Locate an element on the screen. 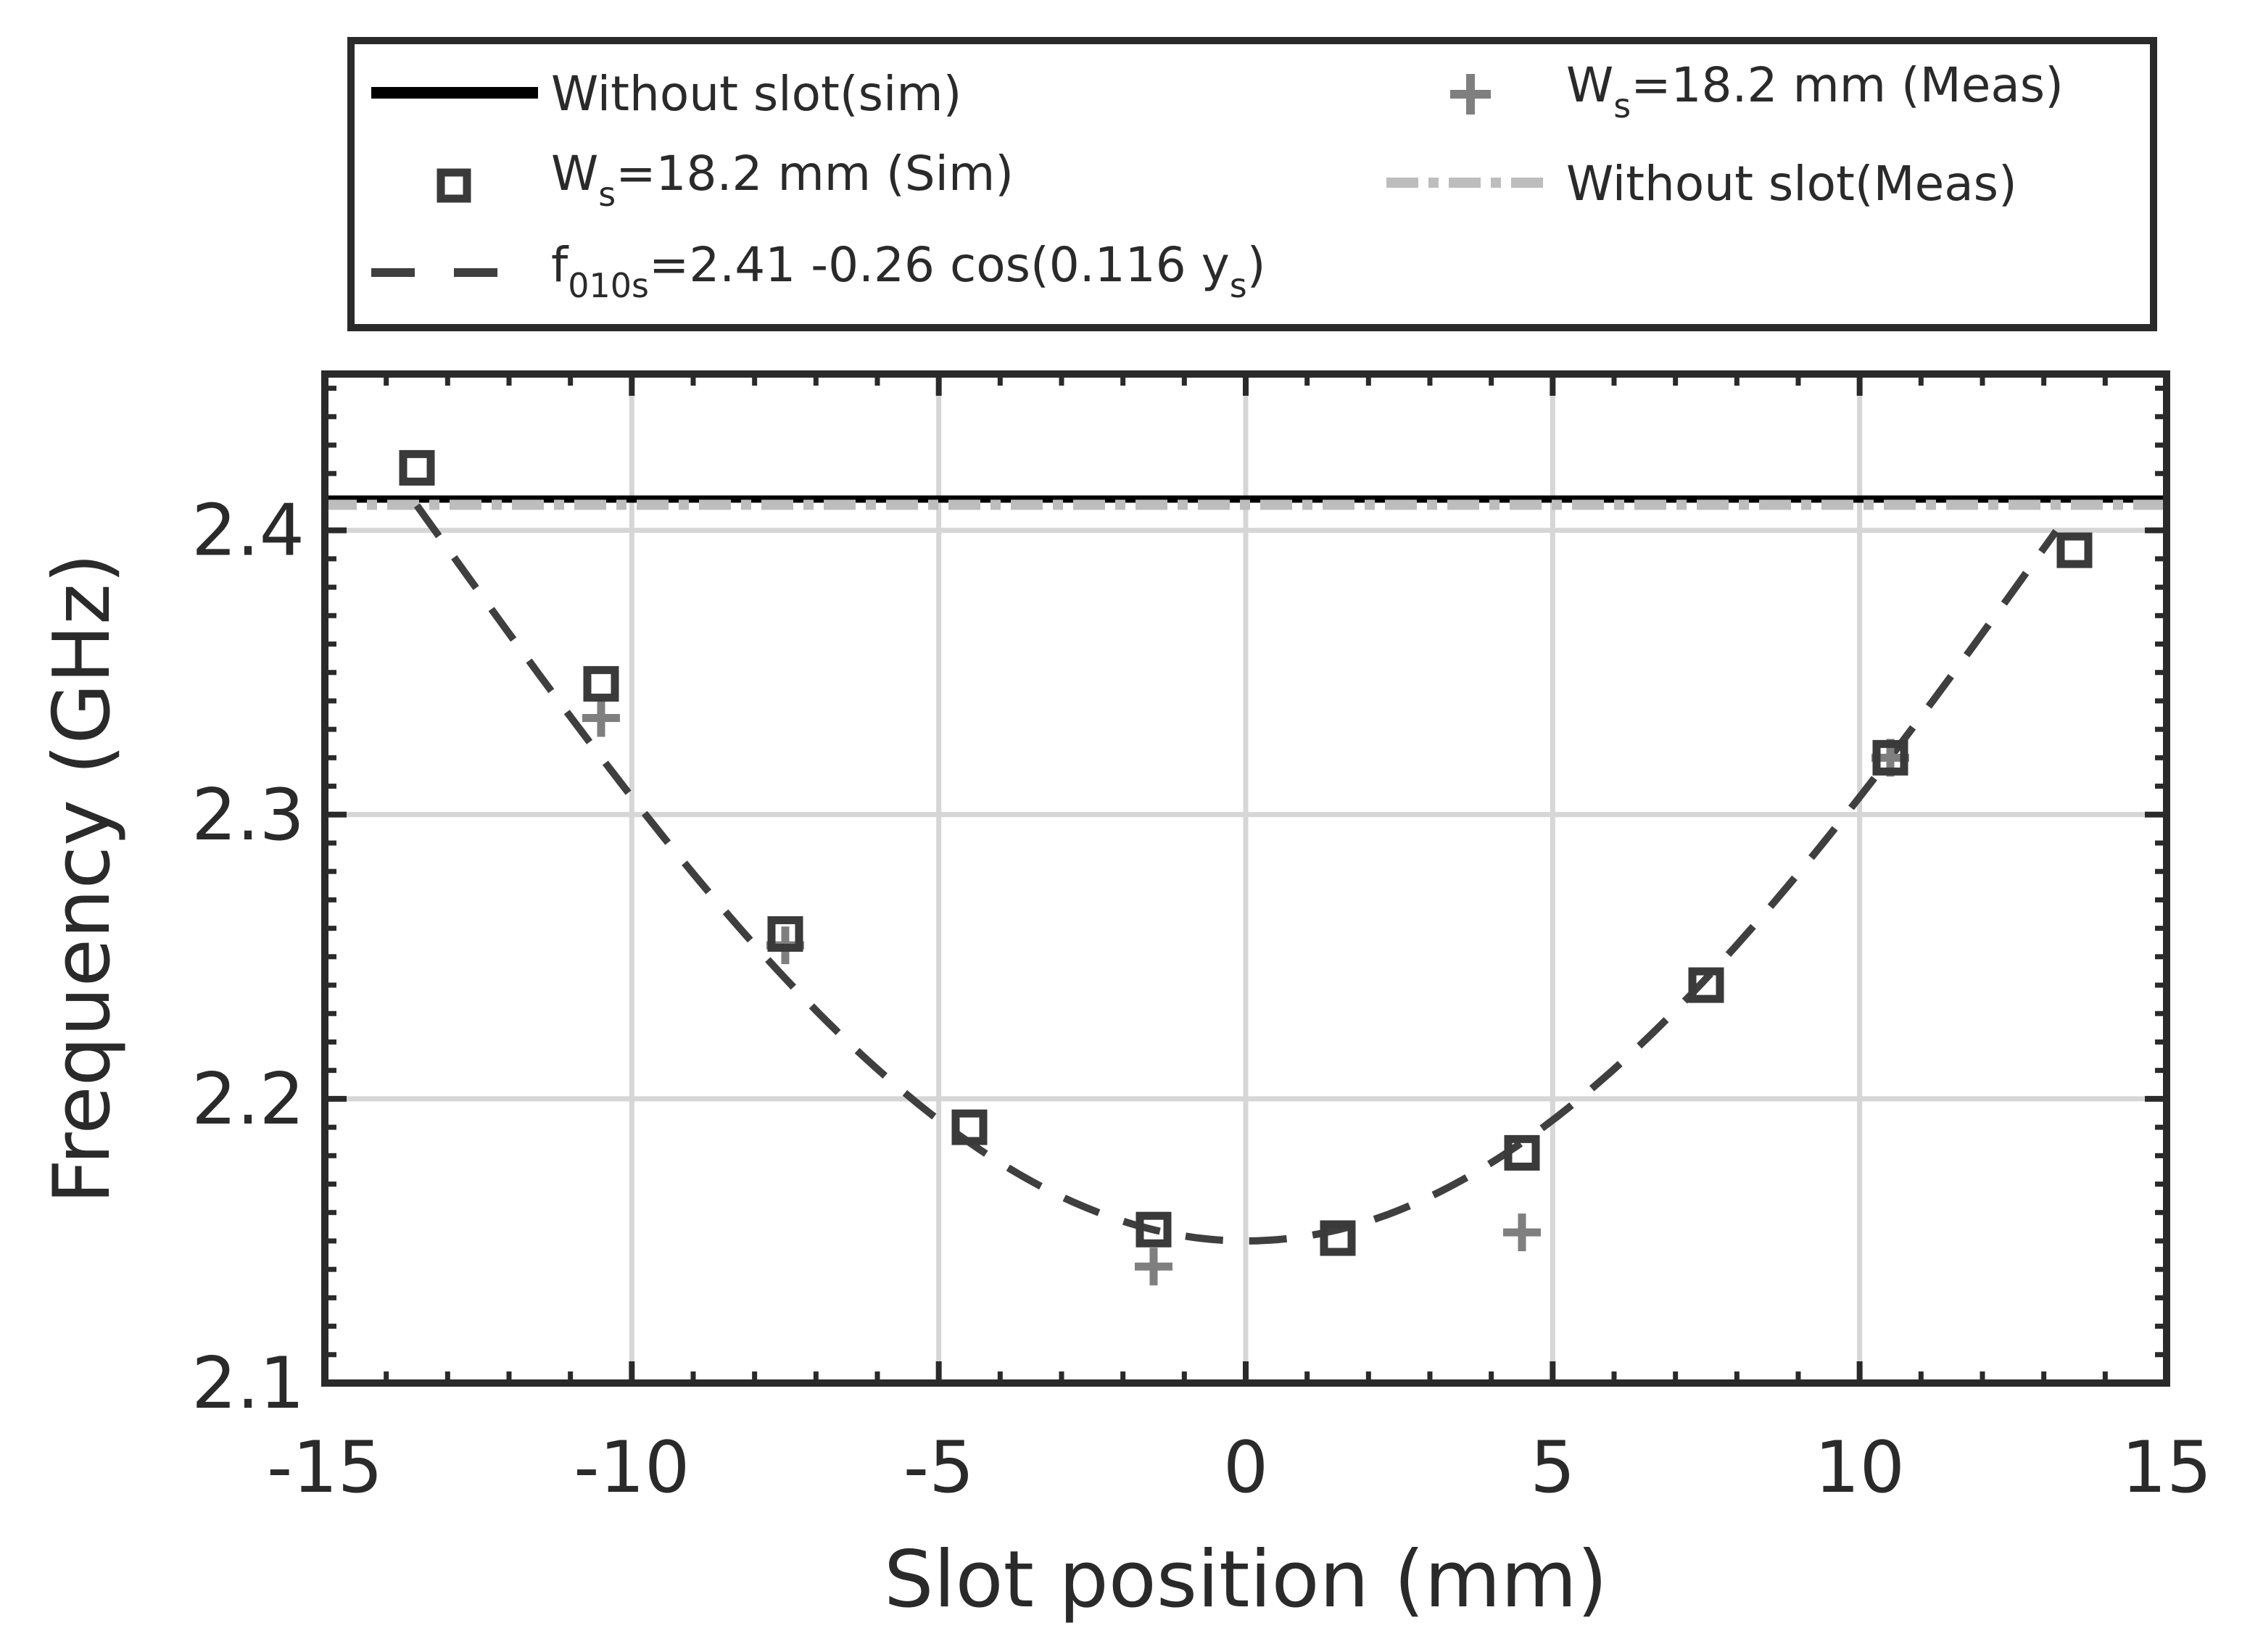 This screenshot has height=1652, width=2242. legend-label-without-slot-meas: Without slot(Meas) is located at coordinates (1792, 184).